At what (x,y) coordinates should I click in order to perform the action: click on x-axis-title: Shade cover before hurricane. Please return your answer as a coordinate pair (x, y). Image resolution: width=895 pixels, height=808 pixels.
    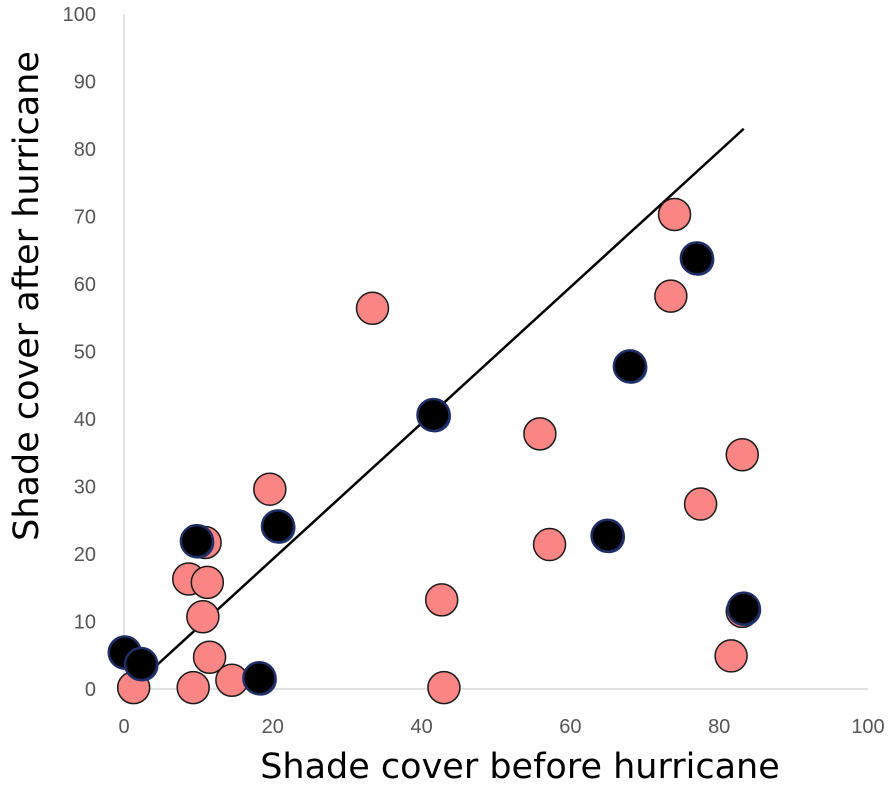
    Looking at the image, I should click on (520, 767).